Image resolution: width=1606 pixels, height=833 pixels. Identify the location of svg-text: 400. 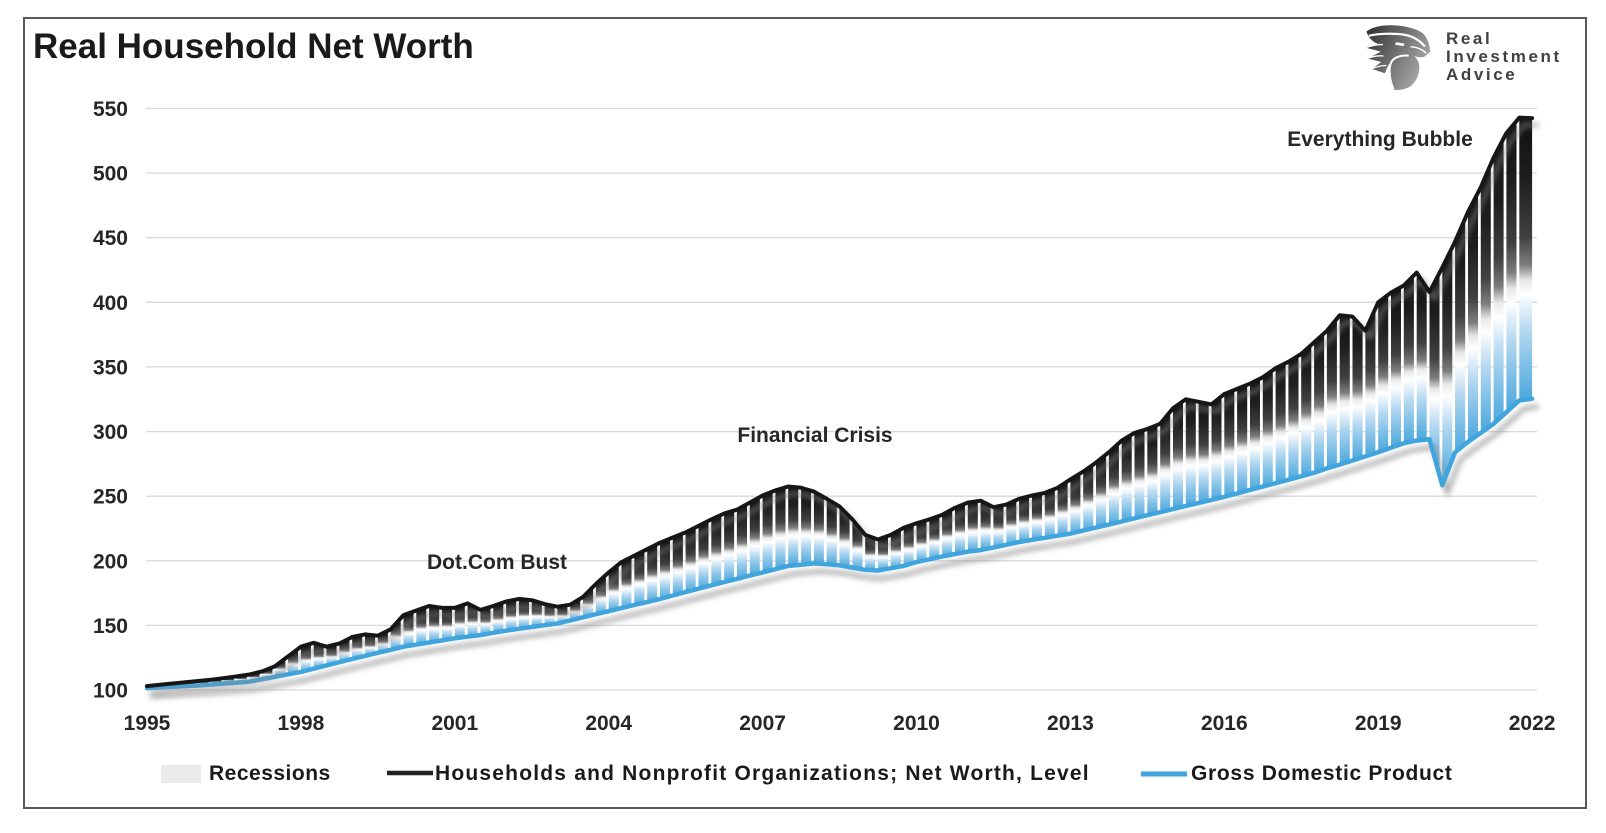
(110, 303).